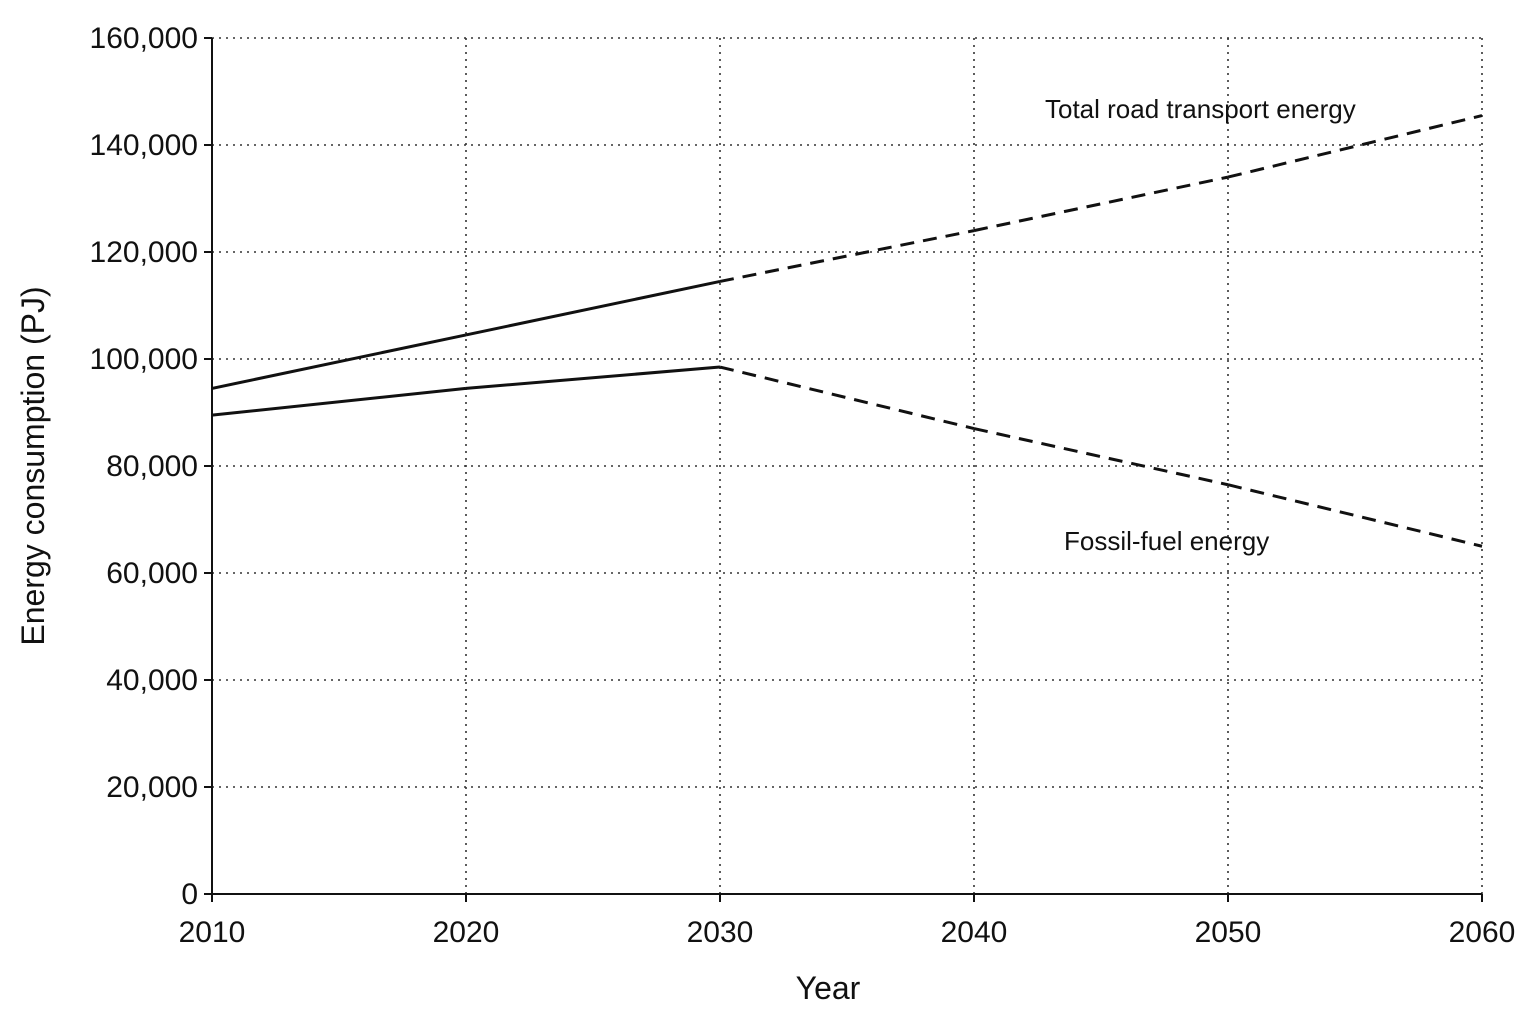 Image resolution: width=1536 pixels, height=1024 pixels. I want to click on x-tick-label: 2030, so click(720, 932).